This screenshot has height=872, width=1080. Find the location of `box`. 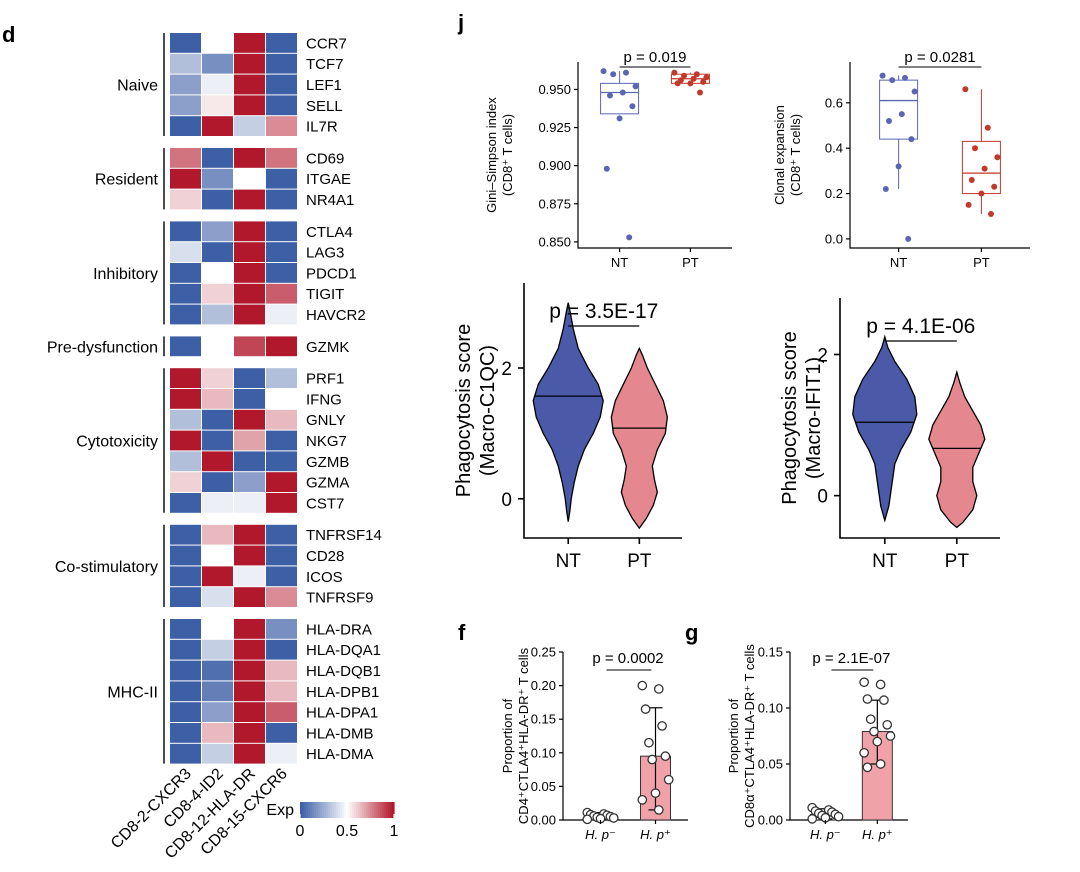

box is located at coordinates (620, 98).